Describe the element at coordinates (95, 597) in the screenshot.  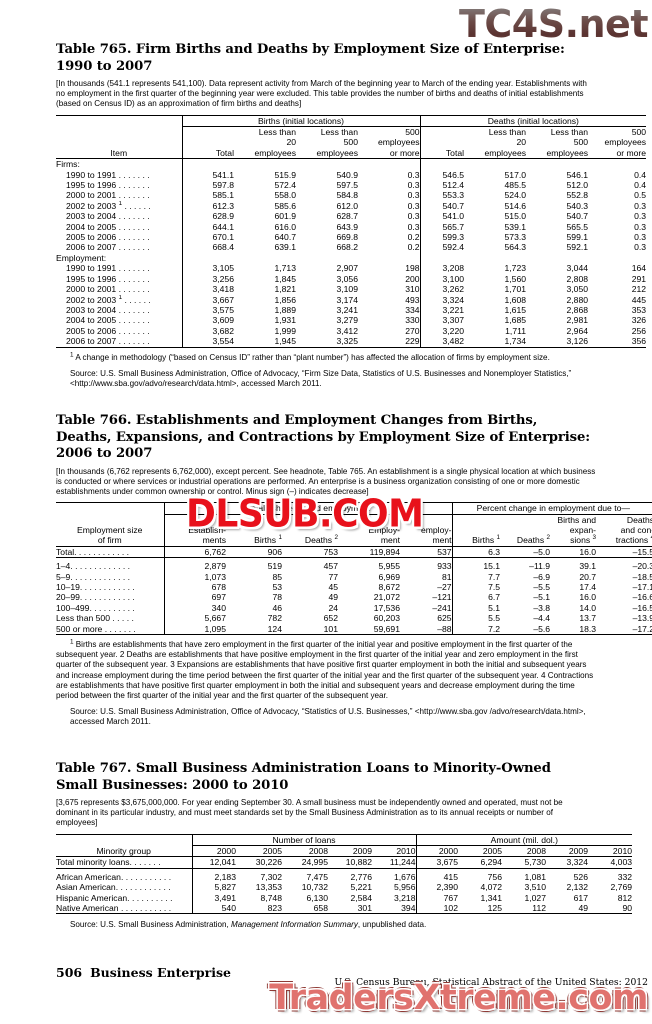
I see `row-label: 20–99. . . . . . . . . . . .` at that location.